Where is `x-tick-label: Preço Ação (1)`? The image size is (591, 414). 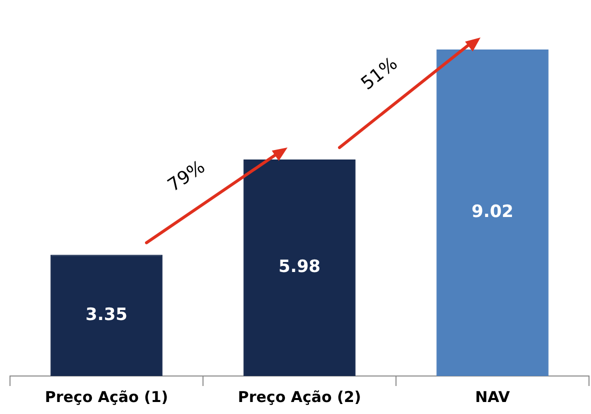 x-tick-label: Preço Ação (1) is located at coordinates (106, 397).